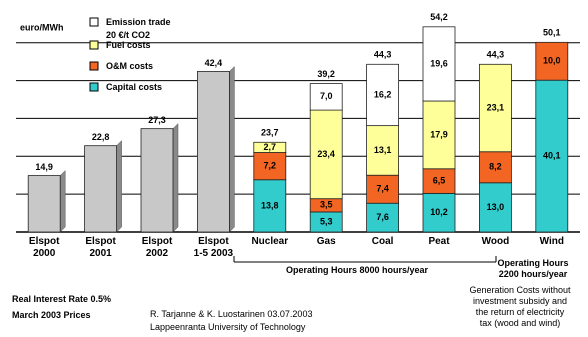 This screenshot has height=337, width=588. I want to click on value-label: 40,1, so click(552, 155).